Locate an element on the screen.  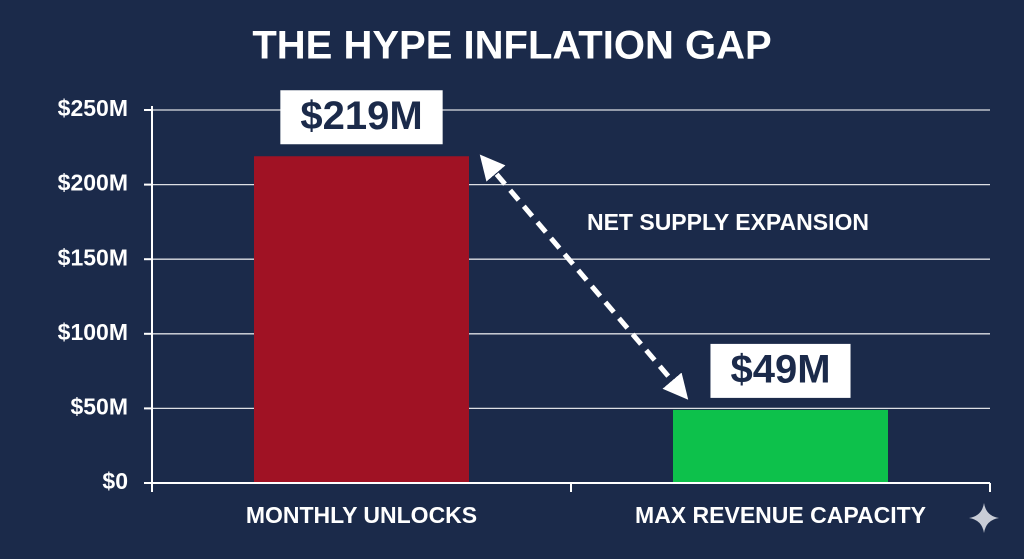
value-label: $49M is located at coordinates (780, 369).